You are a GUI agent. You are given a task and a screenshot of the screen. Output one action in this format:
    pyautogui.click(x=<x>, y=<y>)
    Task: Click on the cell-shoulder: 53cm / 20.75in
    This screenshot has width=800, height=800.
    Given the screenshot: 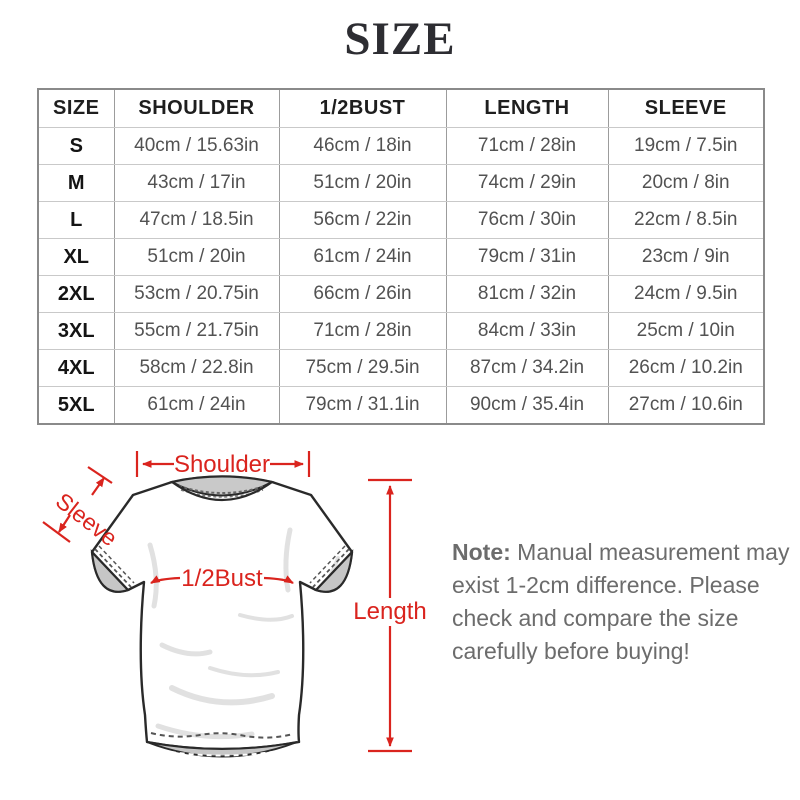 What is the action you would take?
    pyautogui.click(x=196, y=294)
    